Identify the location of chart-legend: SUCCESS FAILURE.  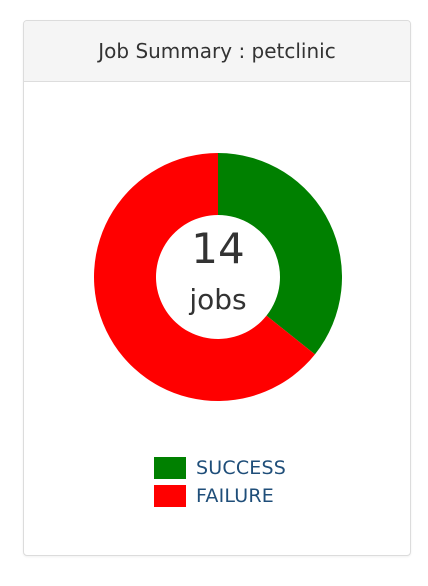
(220, 482).